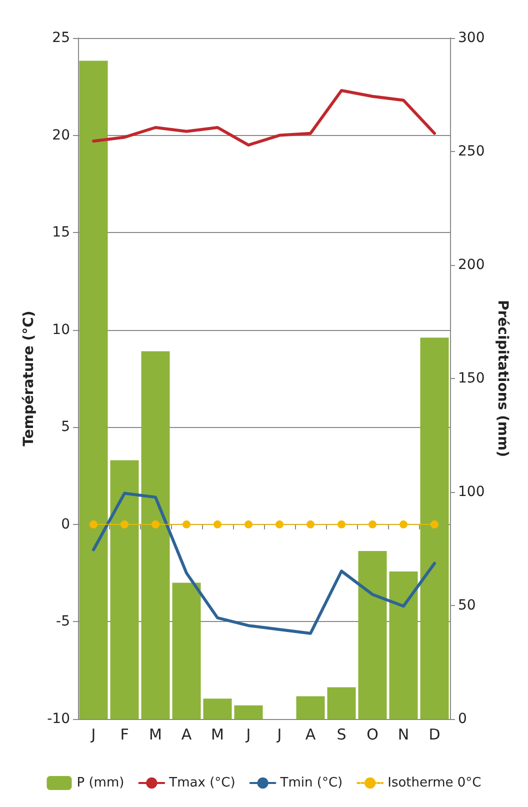 This screenshot has width=528, height=807. Describe the element at coordinates (435, 783) in the screenshot. I see `legend-label: Isotherme 0°C` at that location.